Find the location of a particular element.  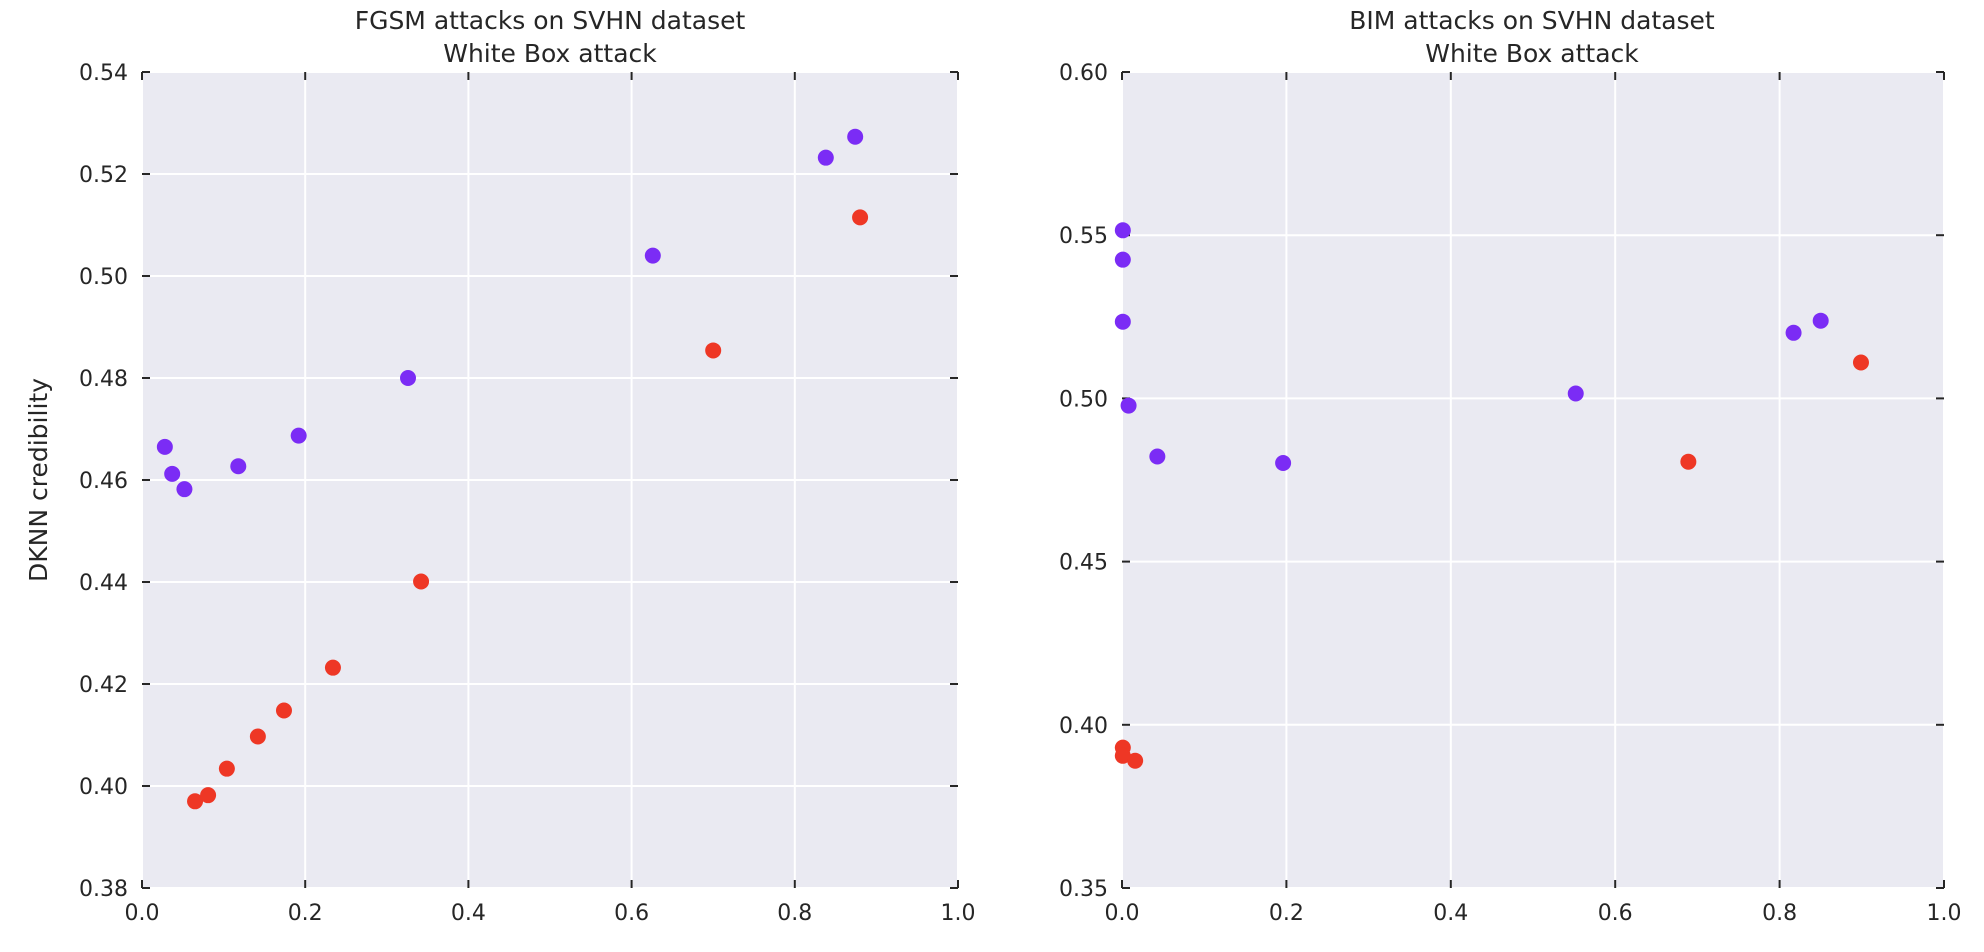

fgsm-y-tick-label: 0.46 is located at coordinates (103, 481).